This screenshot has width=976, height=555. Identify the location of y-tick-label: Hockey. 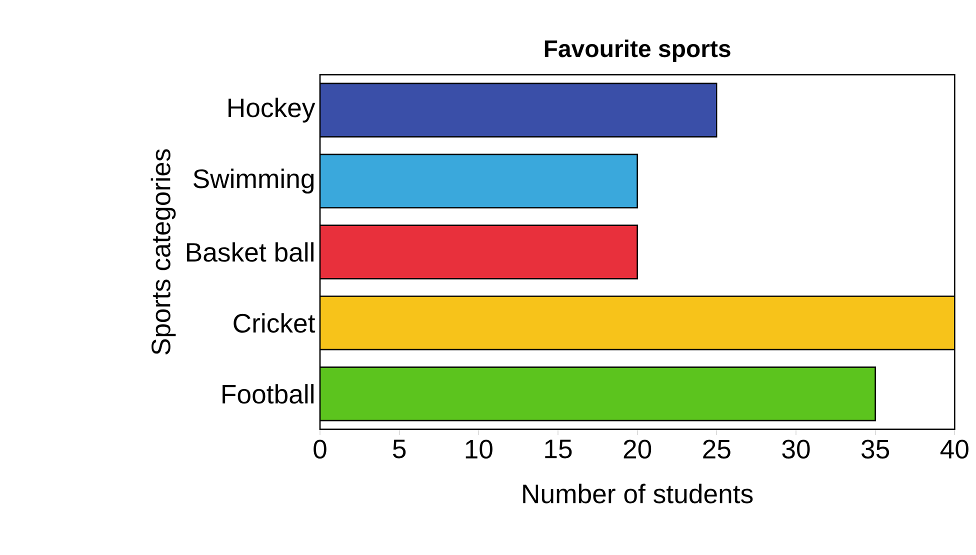
(272, 110).